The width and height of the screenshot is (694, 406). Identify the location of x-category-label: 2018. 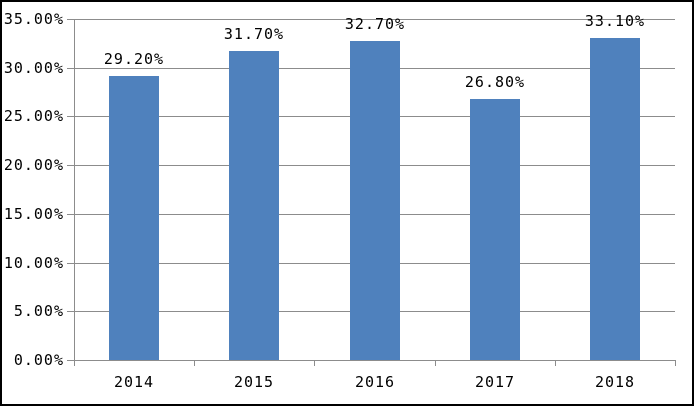
(615, 382).